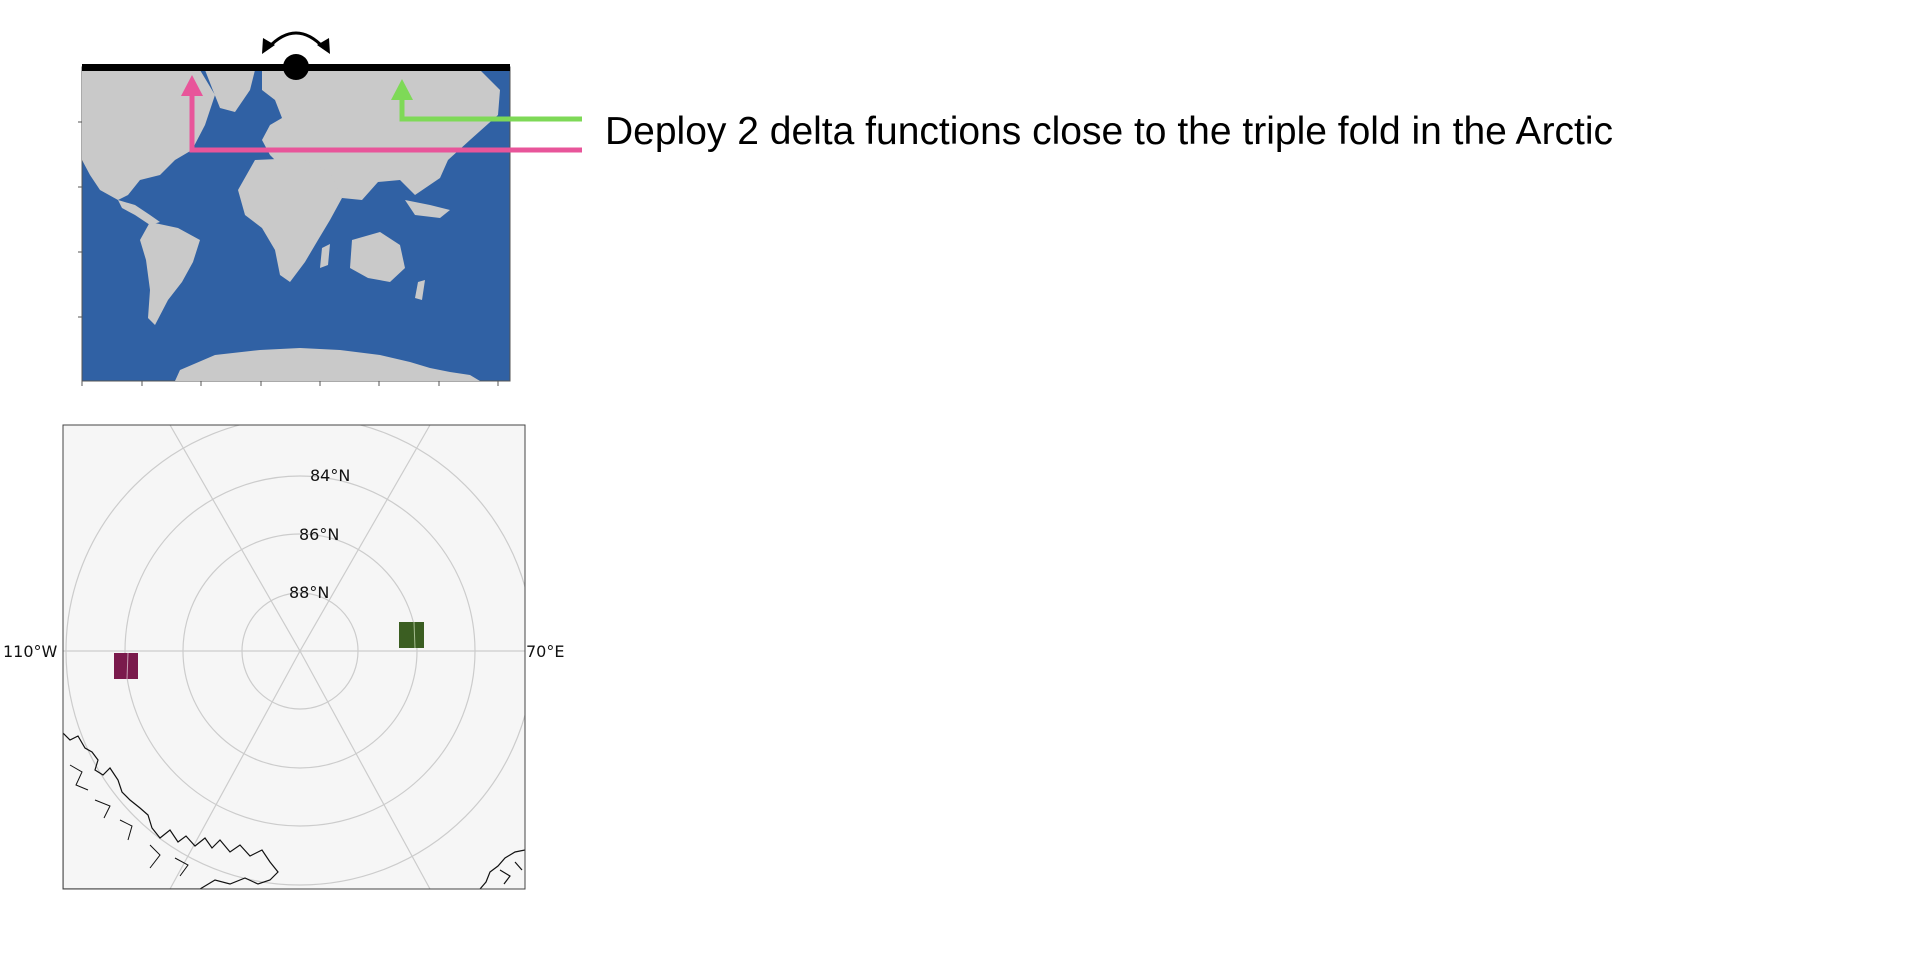 This screenshot has height=968, width=1920. I want to click on coastline-greenland-edge, so click(502, 869).